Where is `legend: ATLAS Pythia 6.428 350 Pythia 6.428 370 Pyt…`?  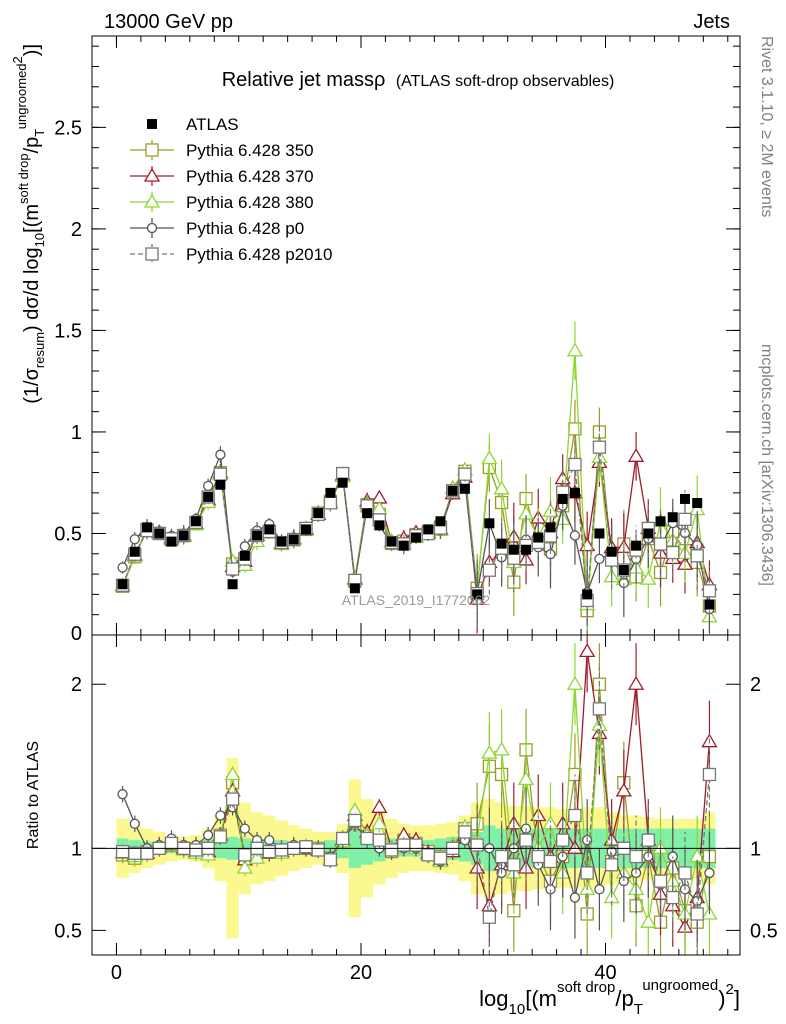
legend: ATLAS Pythia 6.428 350 Pythia 6.428 370 Pyt… is located at coordinates (231, 189).